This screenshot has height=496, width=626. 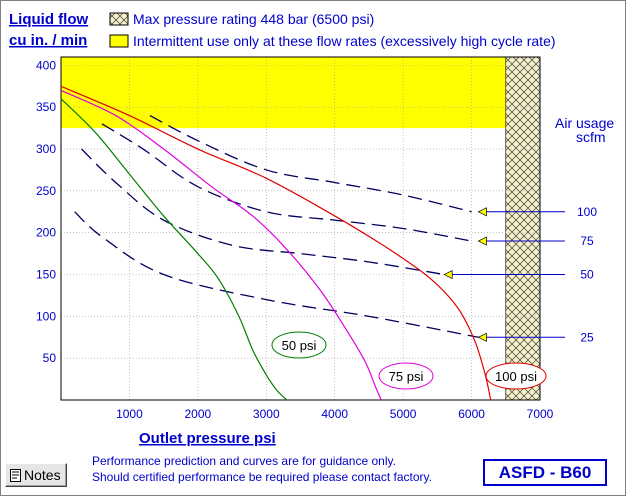 I want to click on curve-label-100-psi: 100 psi, so click(x=516, y=376).